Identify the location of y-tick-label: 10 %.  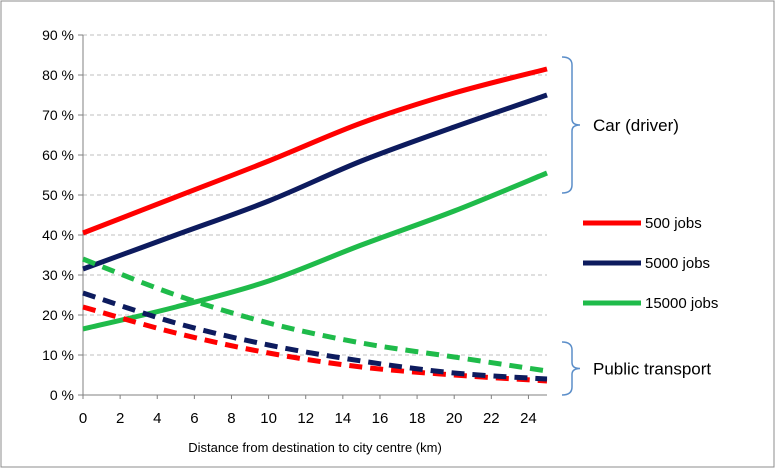
(58, 355).